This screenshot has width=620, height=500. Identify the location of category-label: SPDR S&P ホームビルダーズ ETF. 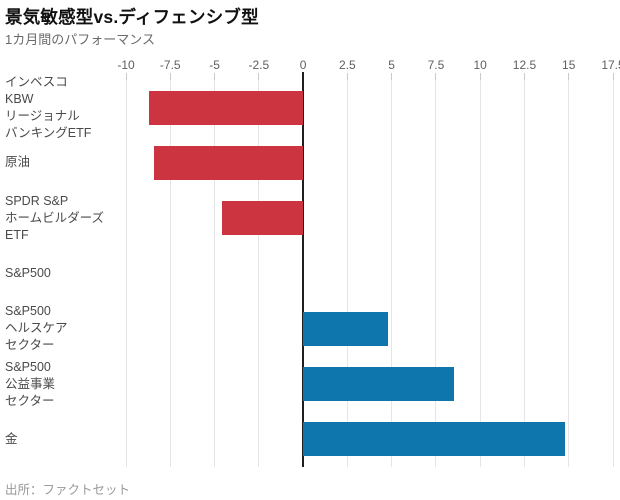
(55, 217).